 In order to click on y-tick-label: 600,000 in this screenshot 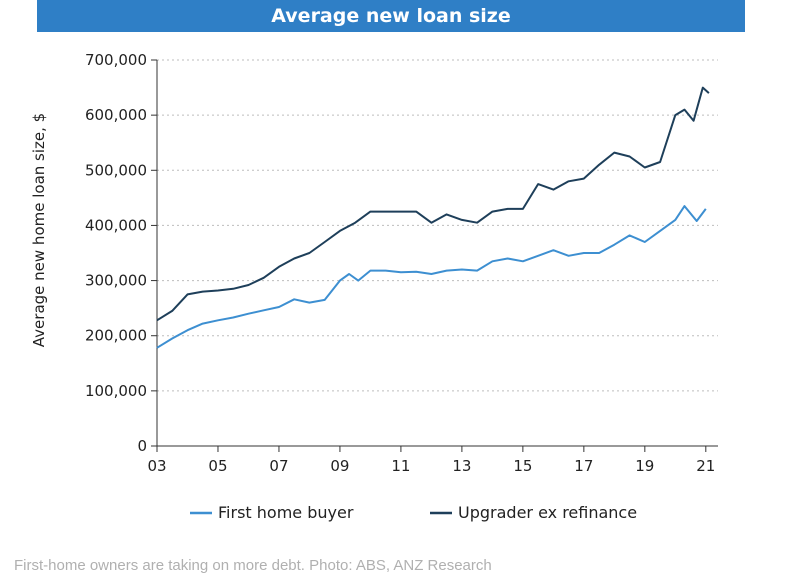, I will do `click(116, 115)`.